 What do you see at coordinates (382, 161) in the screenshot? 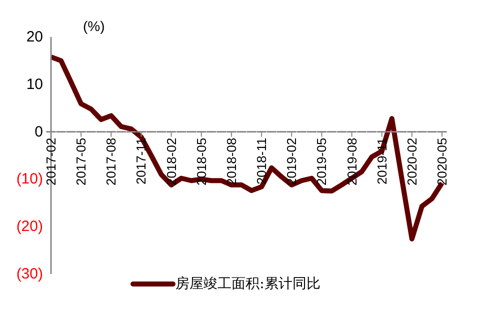
I see `x-tick-label: 2019-11` at bounding box center [382, 161].